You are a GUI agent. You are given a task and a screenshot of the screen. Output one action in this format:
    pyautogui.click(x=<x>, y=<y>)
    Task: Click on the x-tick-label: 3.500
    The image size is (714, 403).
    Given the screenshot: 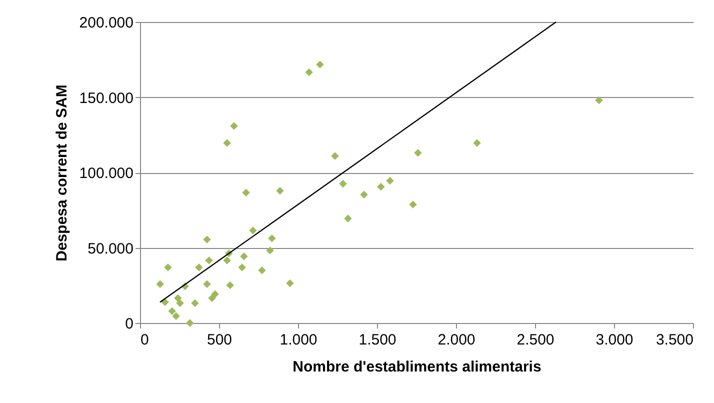 What is the action you would take?
    pyautogui.click(x=675, y=340)
    